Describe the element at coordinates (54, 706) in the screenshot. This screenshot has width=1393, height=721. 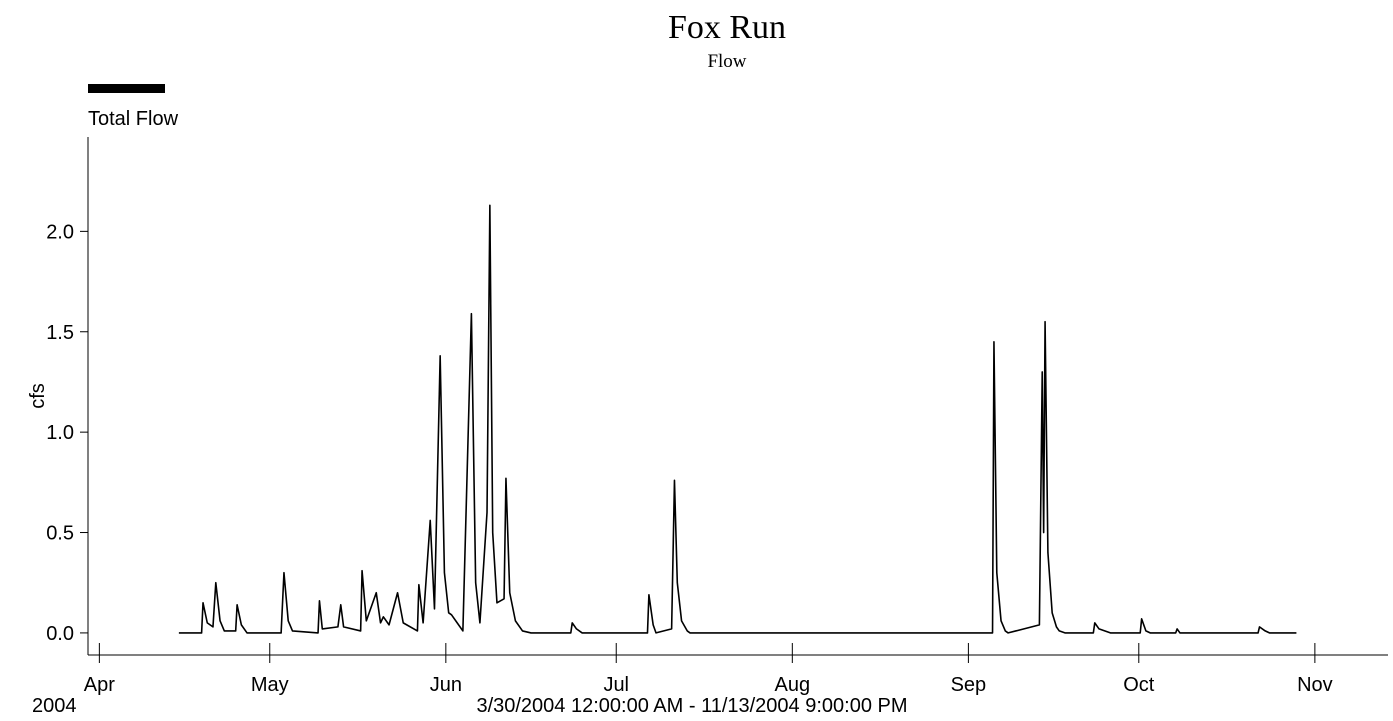
I see `x-year-label: 2004` at that location.